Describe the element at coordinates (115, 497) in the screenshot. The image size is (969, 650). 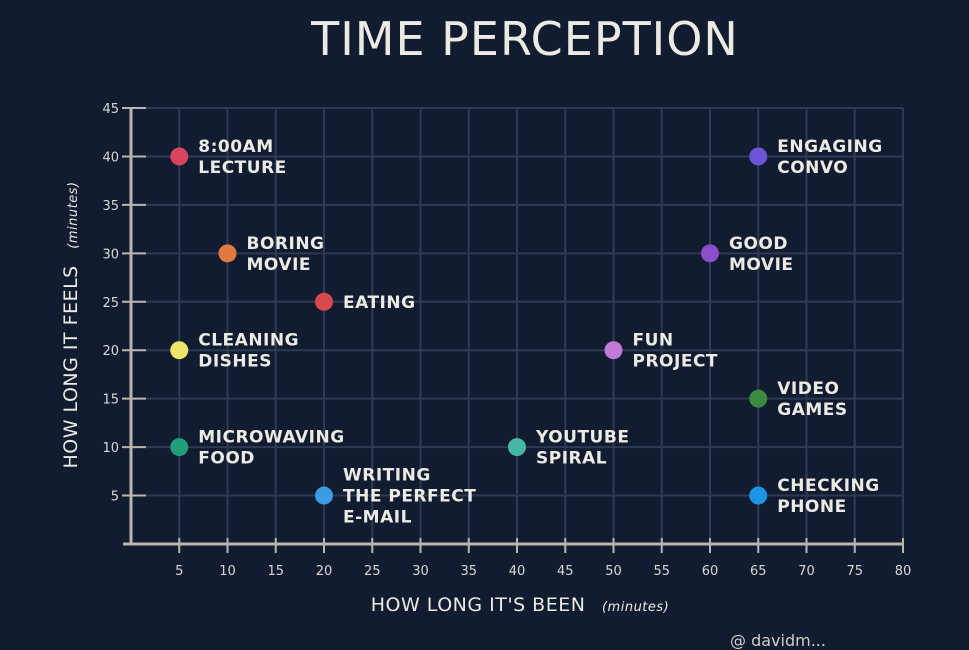
I see `y-tick-label: 5` at that location.